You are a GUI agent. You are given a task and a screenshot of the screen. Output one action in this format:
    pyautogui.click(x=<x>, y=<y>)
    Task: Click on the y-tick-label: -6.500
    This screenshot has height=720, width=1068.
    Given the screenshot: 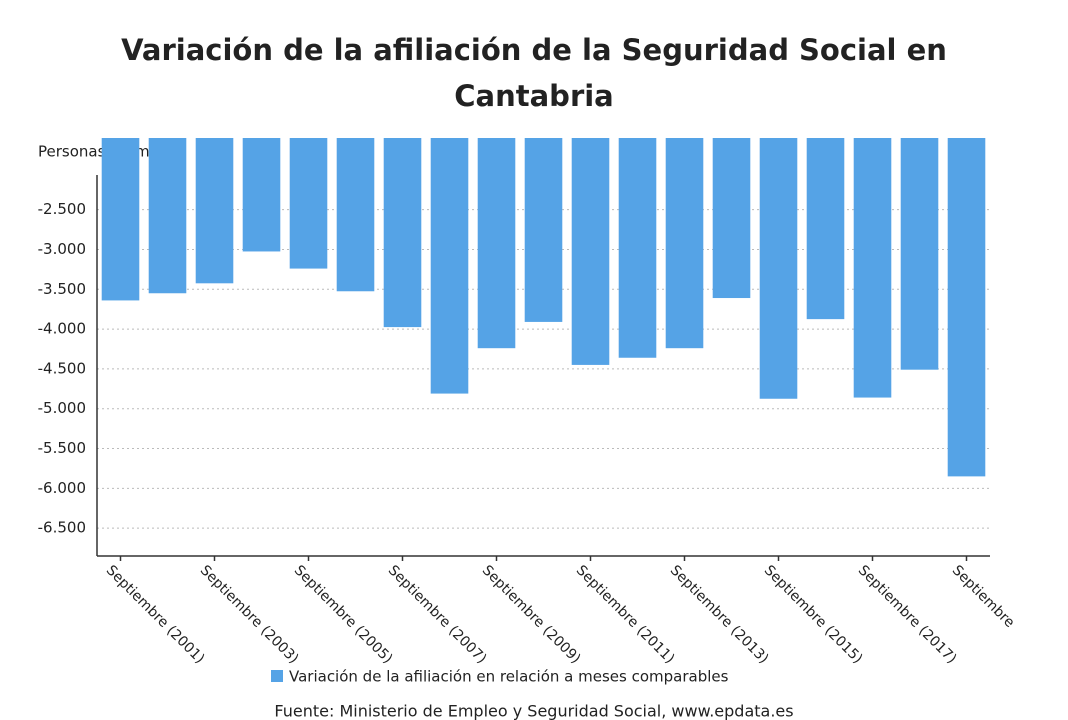 What is the action you would take?
    pyautogui.click(x=62, y=528)
    